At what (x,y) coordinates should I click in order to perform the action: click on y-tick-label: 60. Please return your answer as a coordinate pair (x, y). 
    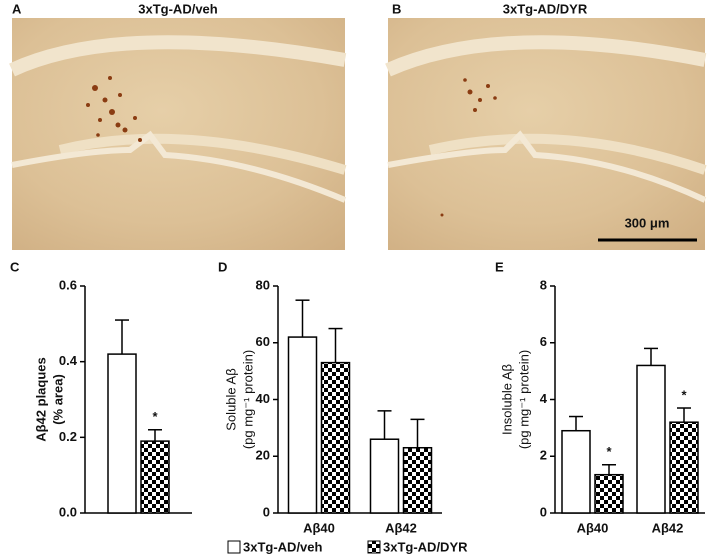
    Looking at the image, I should click on (263, 341).